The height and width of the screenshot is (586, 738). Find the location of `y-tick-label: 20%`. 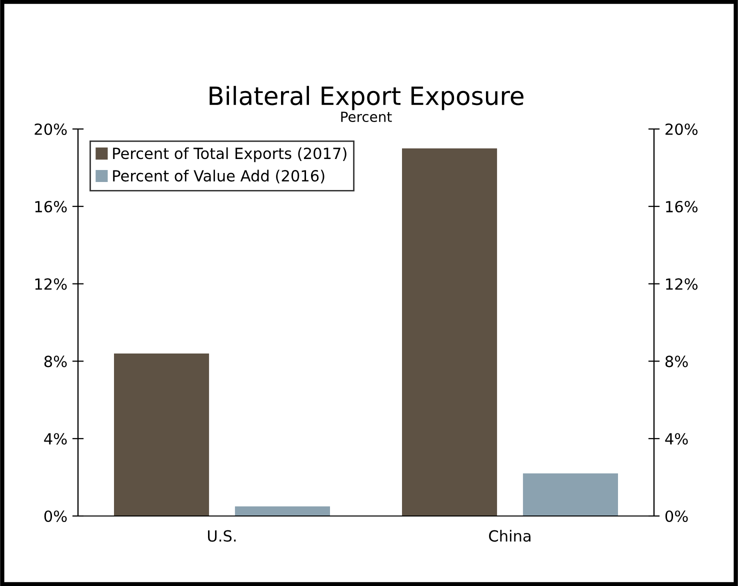

y-tick-label: 20% is located at coordinates (50, 129).